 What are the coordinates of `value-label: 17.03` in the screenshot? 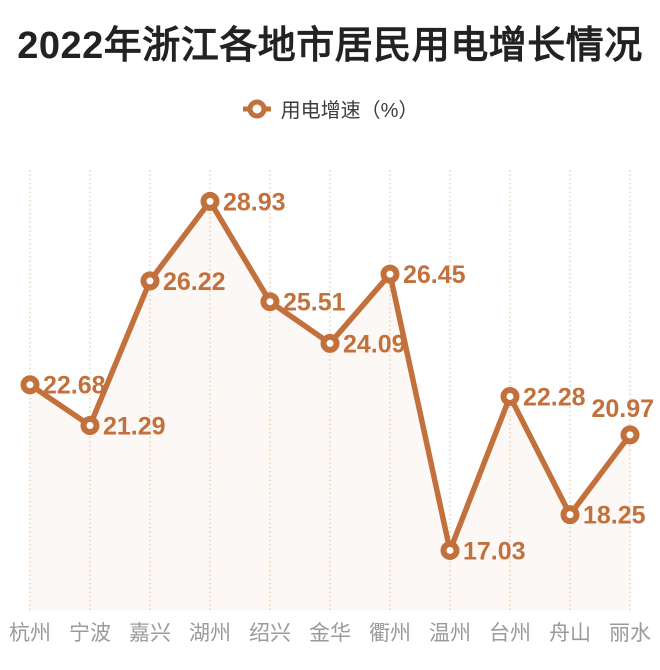 It's located at (494, 551).